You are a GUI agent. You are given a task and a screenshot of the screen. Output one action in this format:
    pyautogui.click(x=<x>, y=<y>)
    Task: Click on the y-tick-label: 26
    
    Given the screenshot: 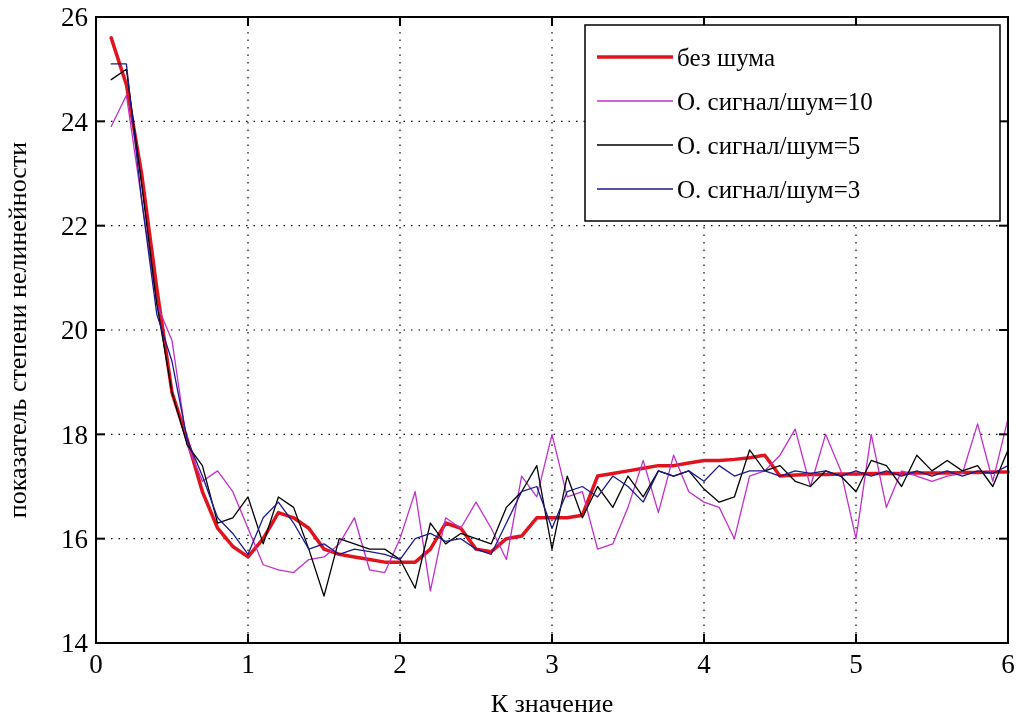 What is the action you would take?
    pyautogui.click(x=74, y=17)
    